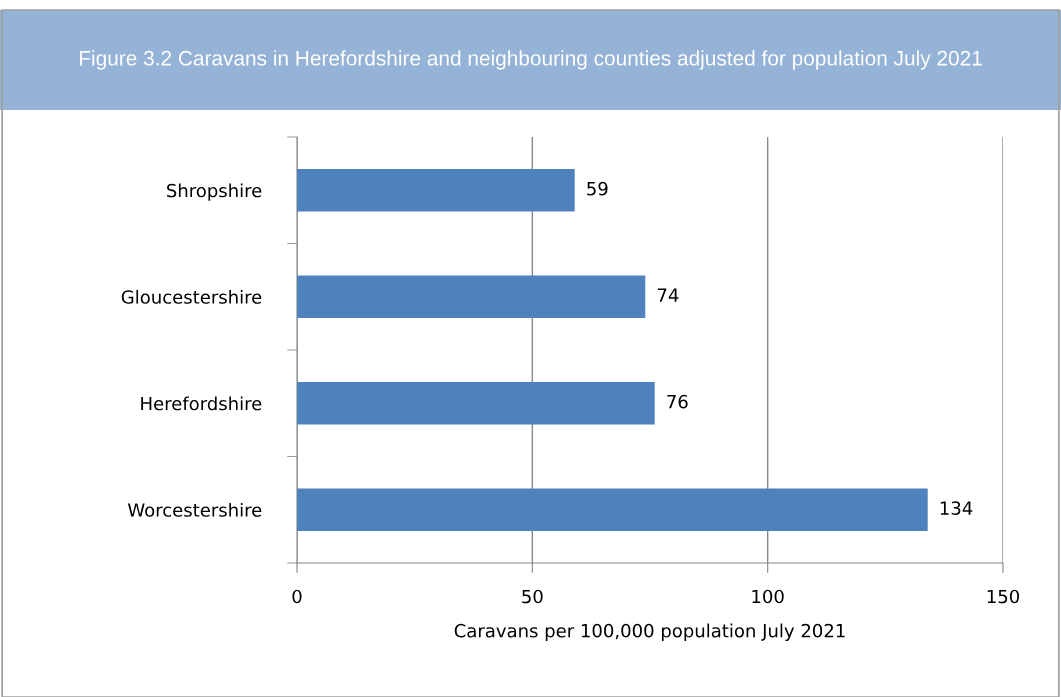  I want to click on x-tick-label: 150, so click(1003, 596).